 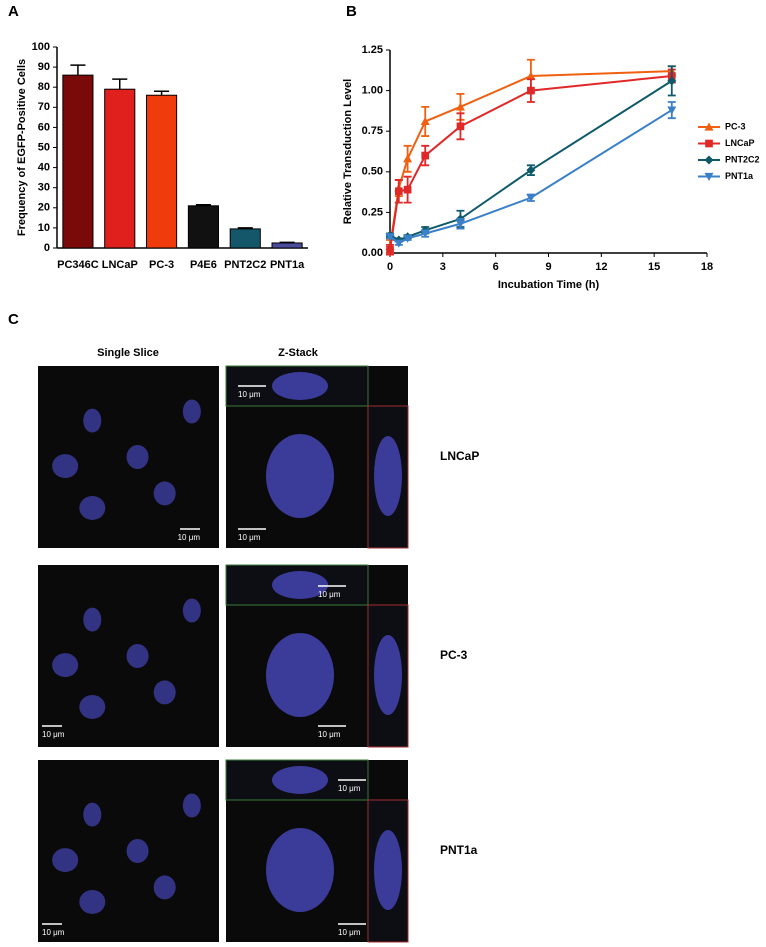 What do you see at coordinates (44, 107) in the screenshot?
I see `y-tick-label: 70` at bounding box center [44, 107].